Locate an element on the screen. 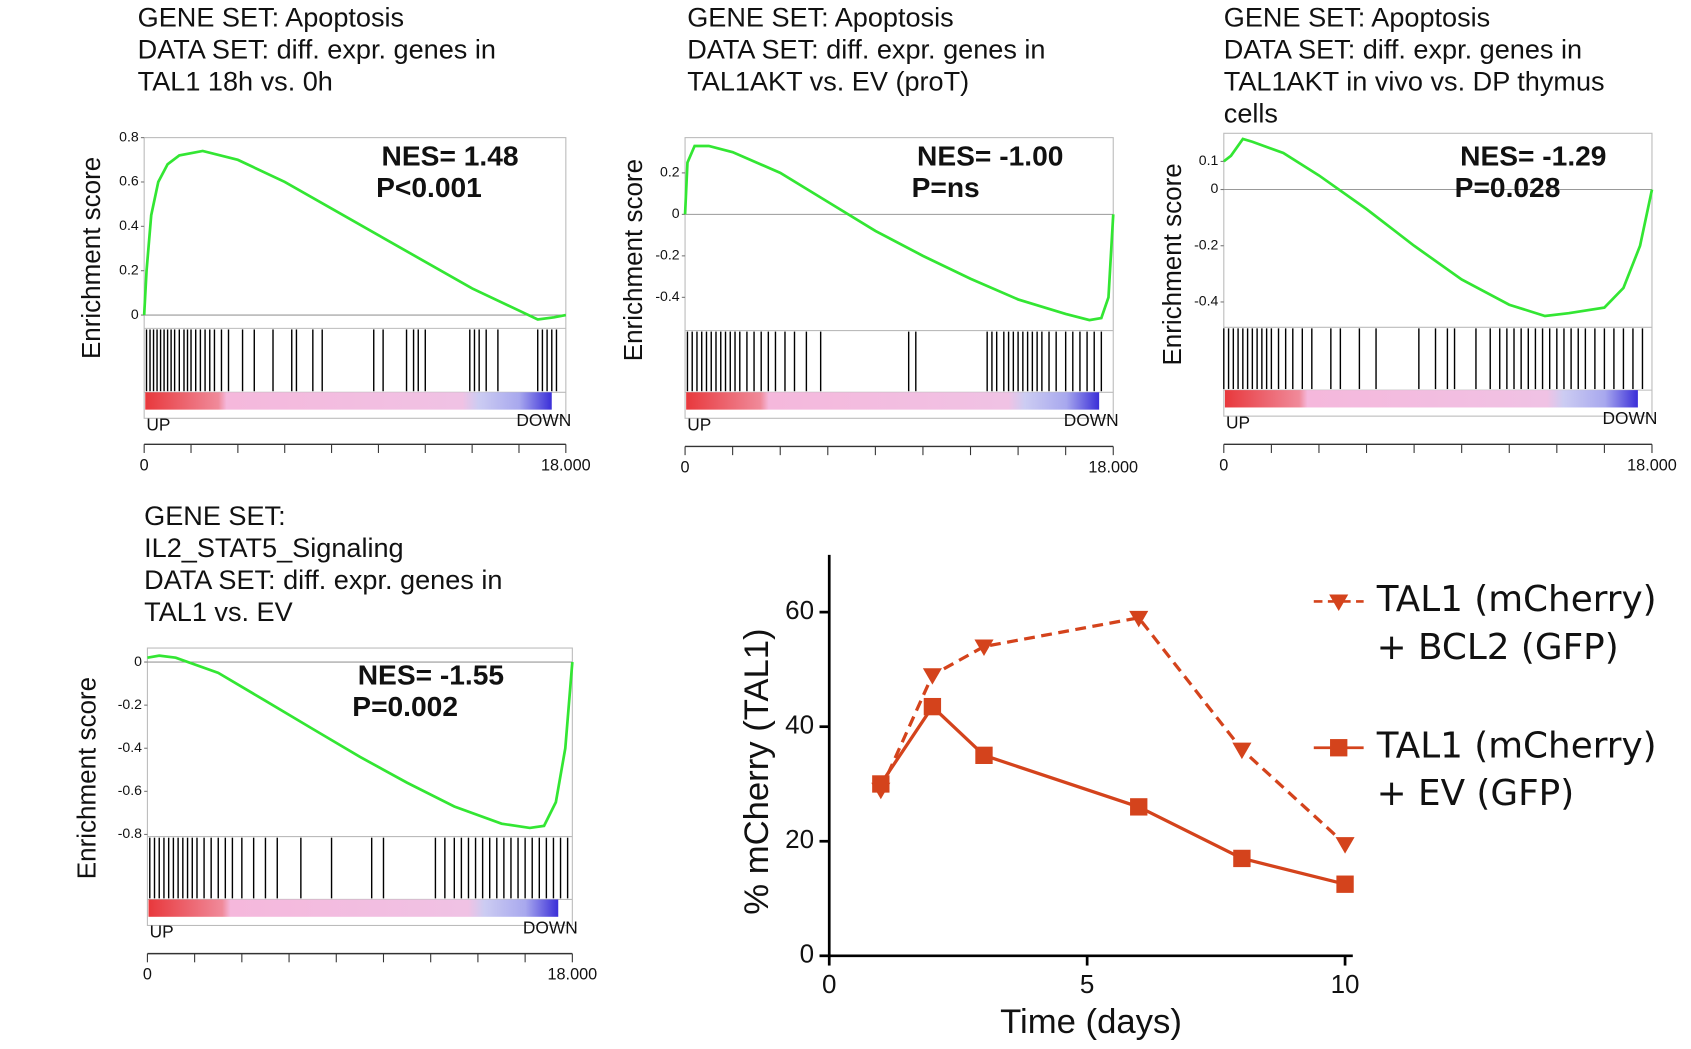  y-axis-label: % mCherry (TAL1) is located at coordinates (757, 771).